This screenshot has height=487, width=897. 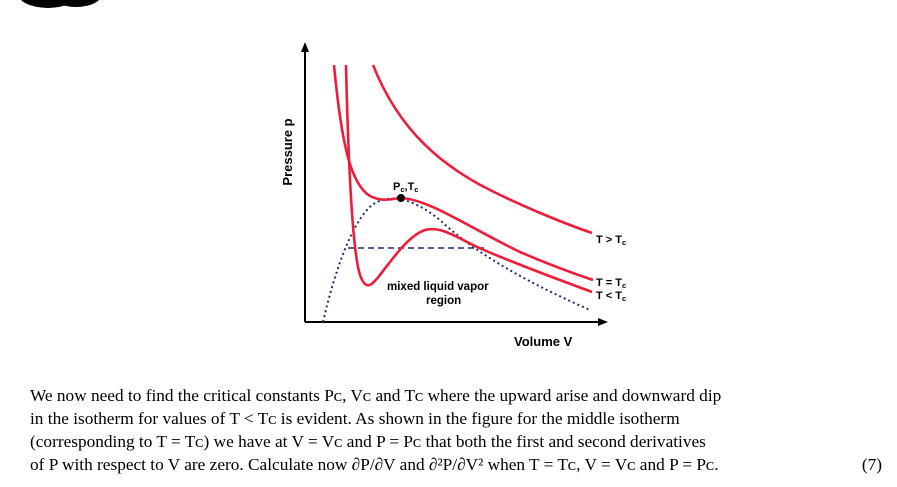 What do you see at coordinates (482, 149) in the screenshot?
I see `isotherm-above-critical` at bounding box center [482, 149].